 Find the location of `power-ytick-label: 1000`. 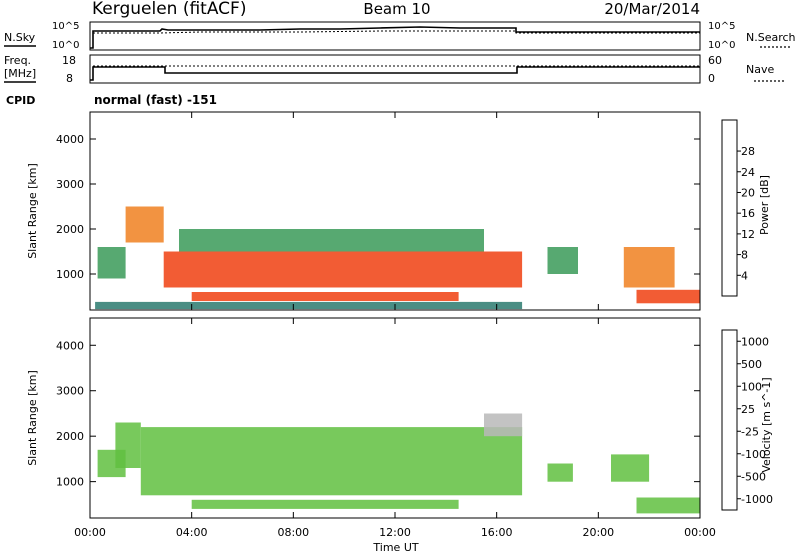

power-ytick-label: 1000 is located at coordinates (70, 274).